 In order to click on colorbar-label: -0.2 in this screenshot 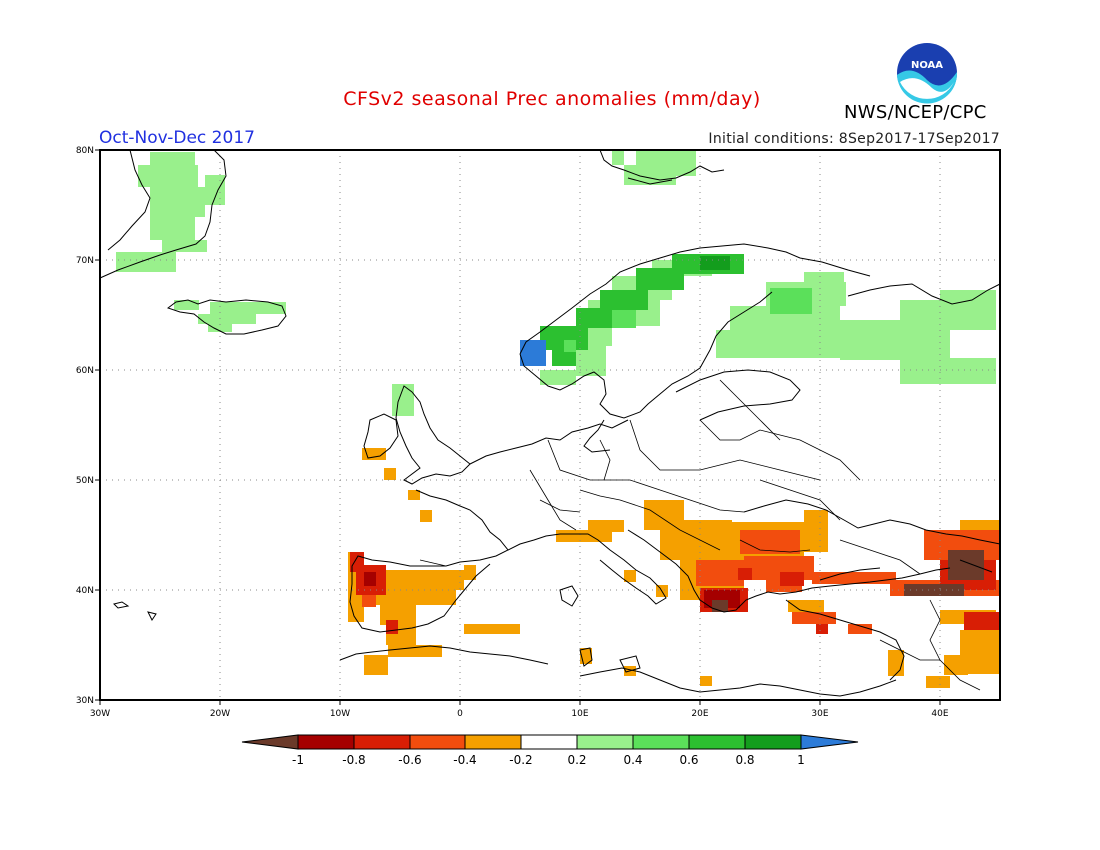, I will do `click(520, 760)`.